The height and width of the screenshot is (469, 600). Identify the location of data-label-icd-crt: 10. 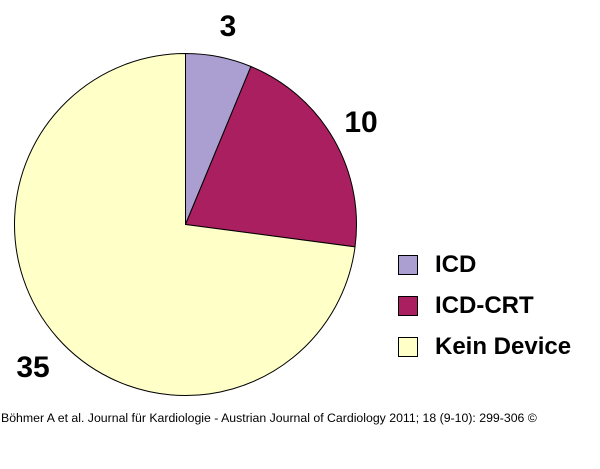
(360, 122).